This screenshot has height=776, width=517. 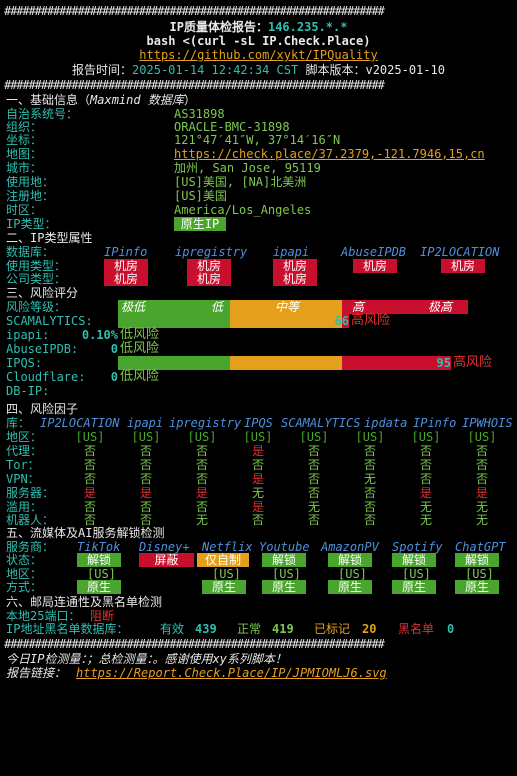 I want to click on factor-row: 服务器： 是 是 是 无 否 否 是 是, so click(x=258, y=493).